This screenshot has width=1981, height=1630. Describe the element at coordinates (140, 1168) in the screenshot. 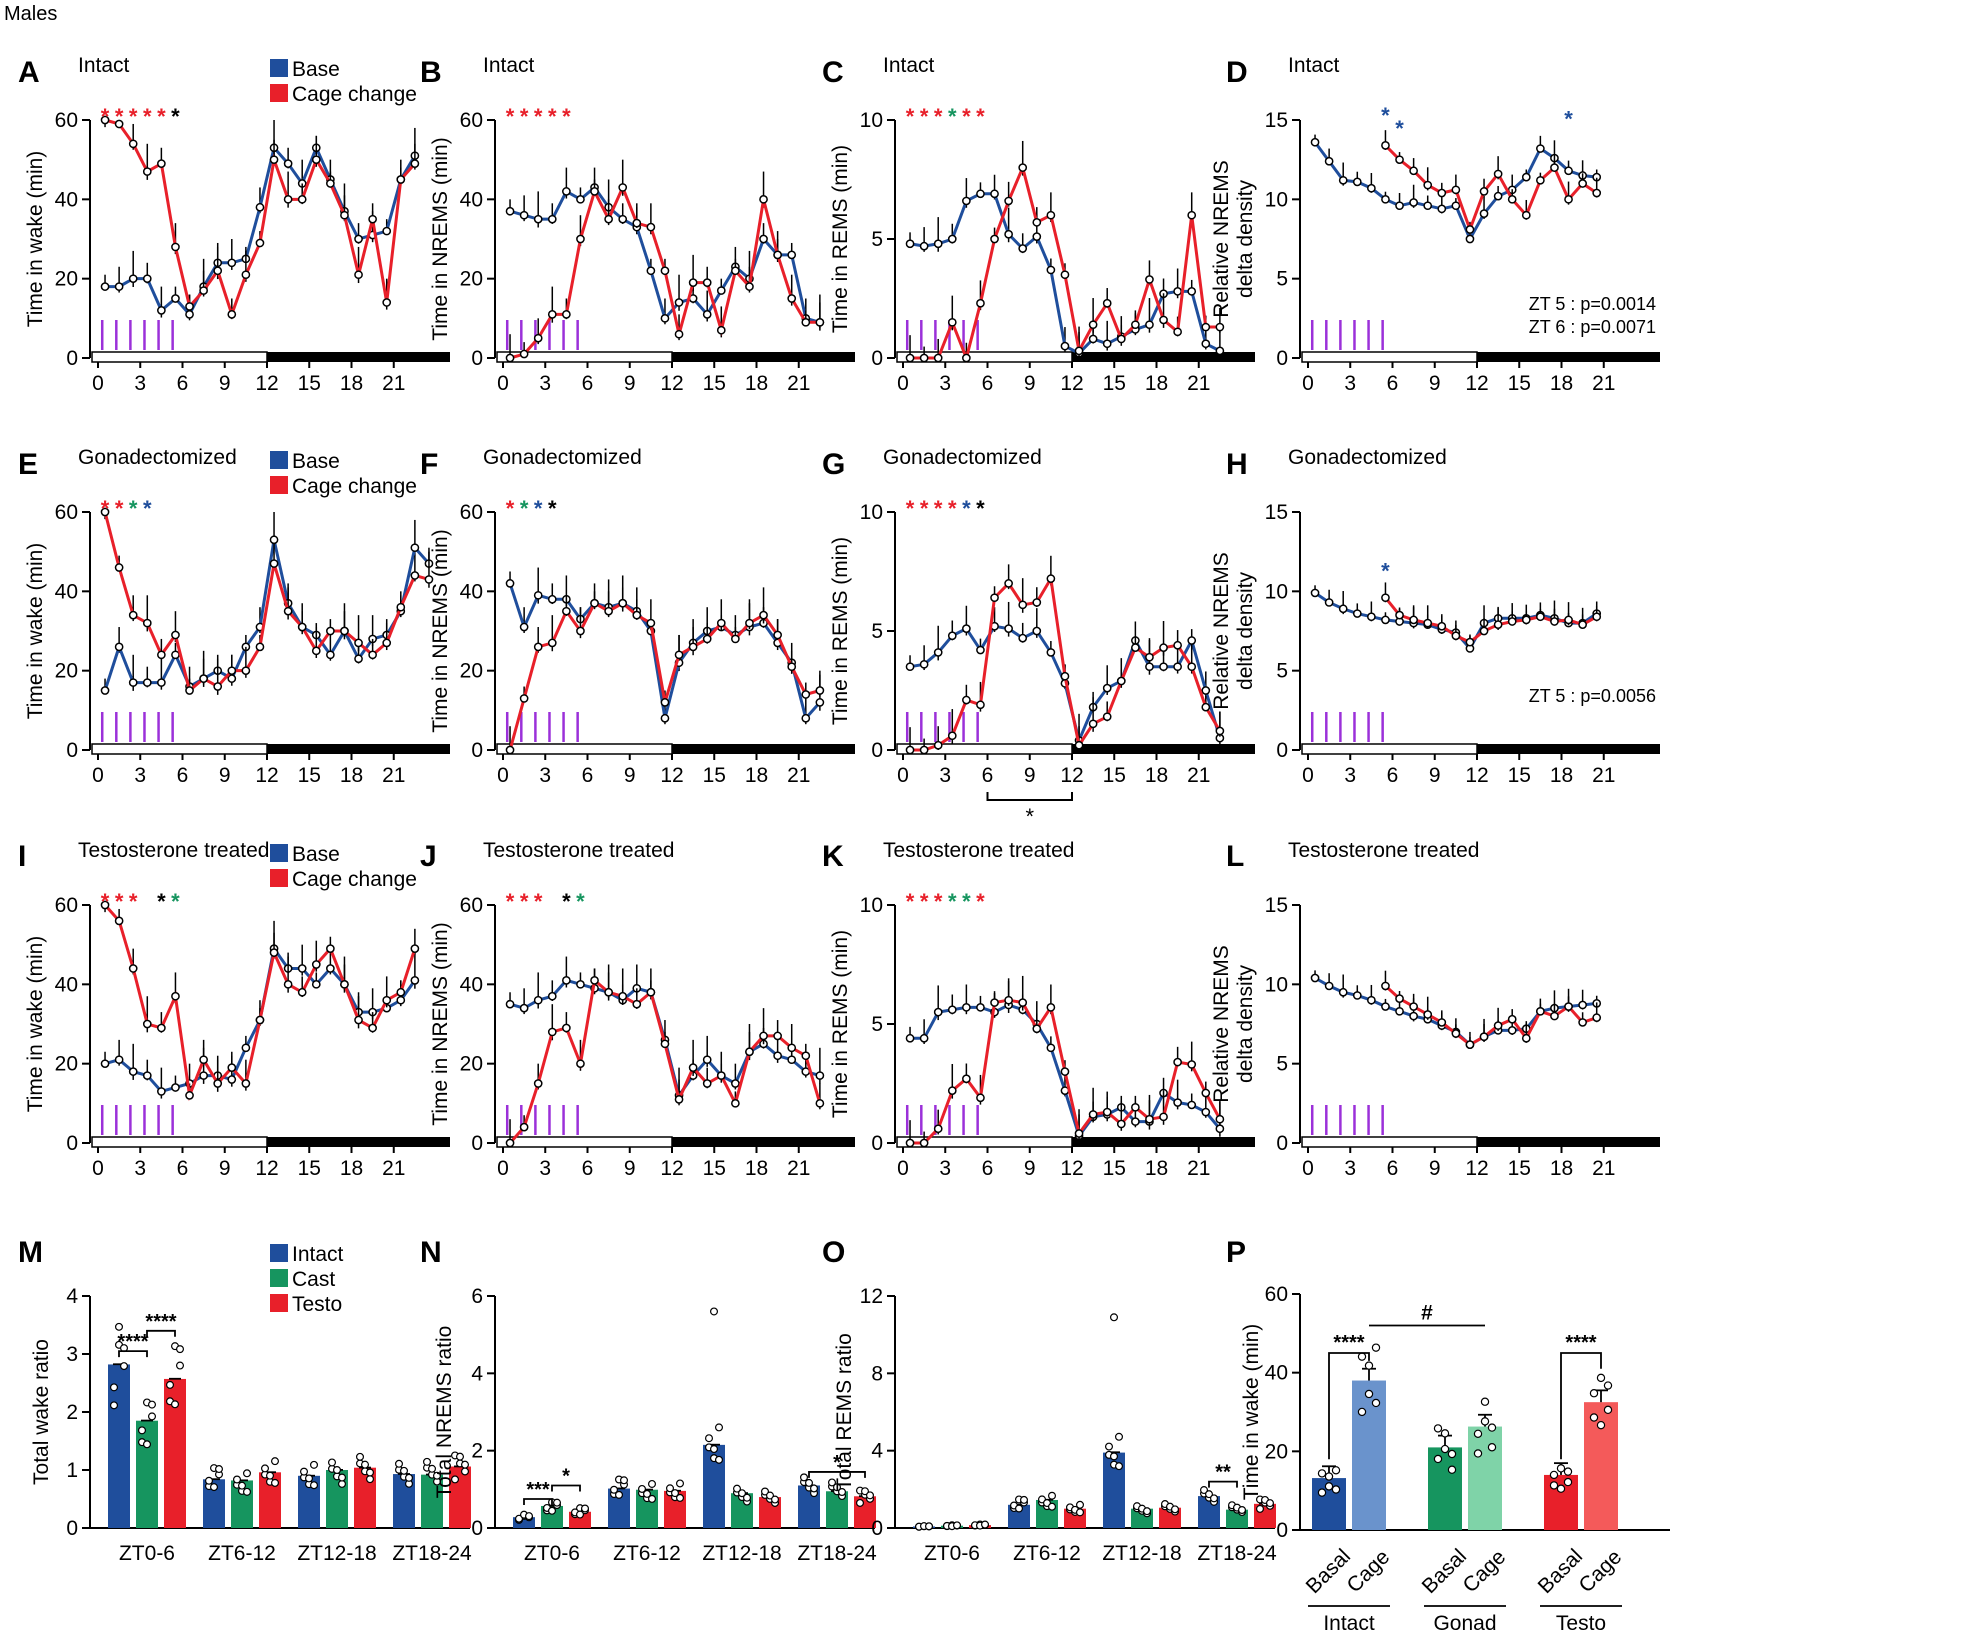

I see `x-tick-label: 3` at that location.